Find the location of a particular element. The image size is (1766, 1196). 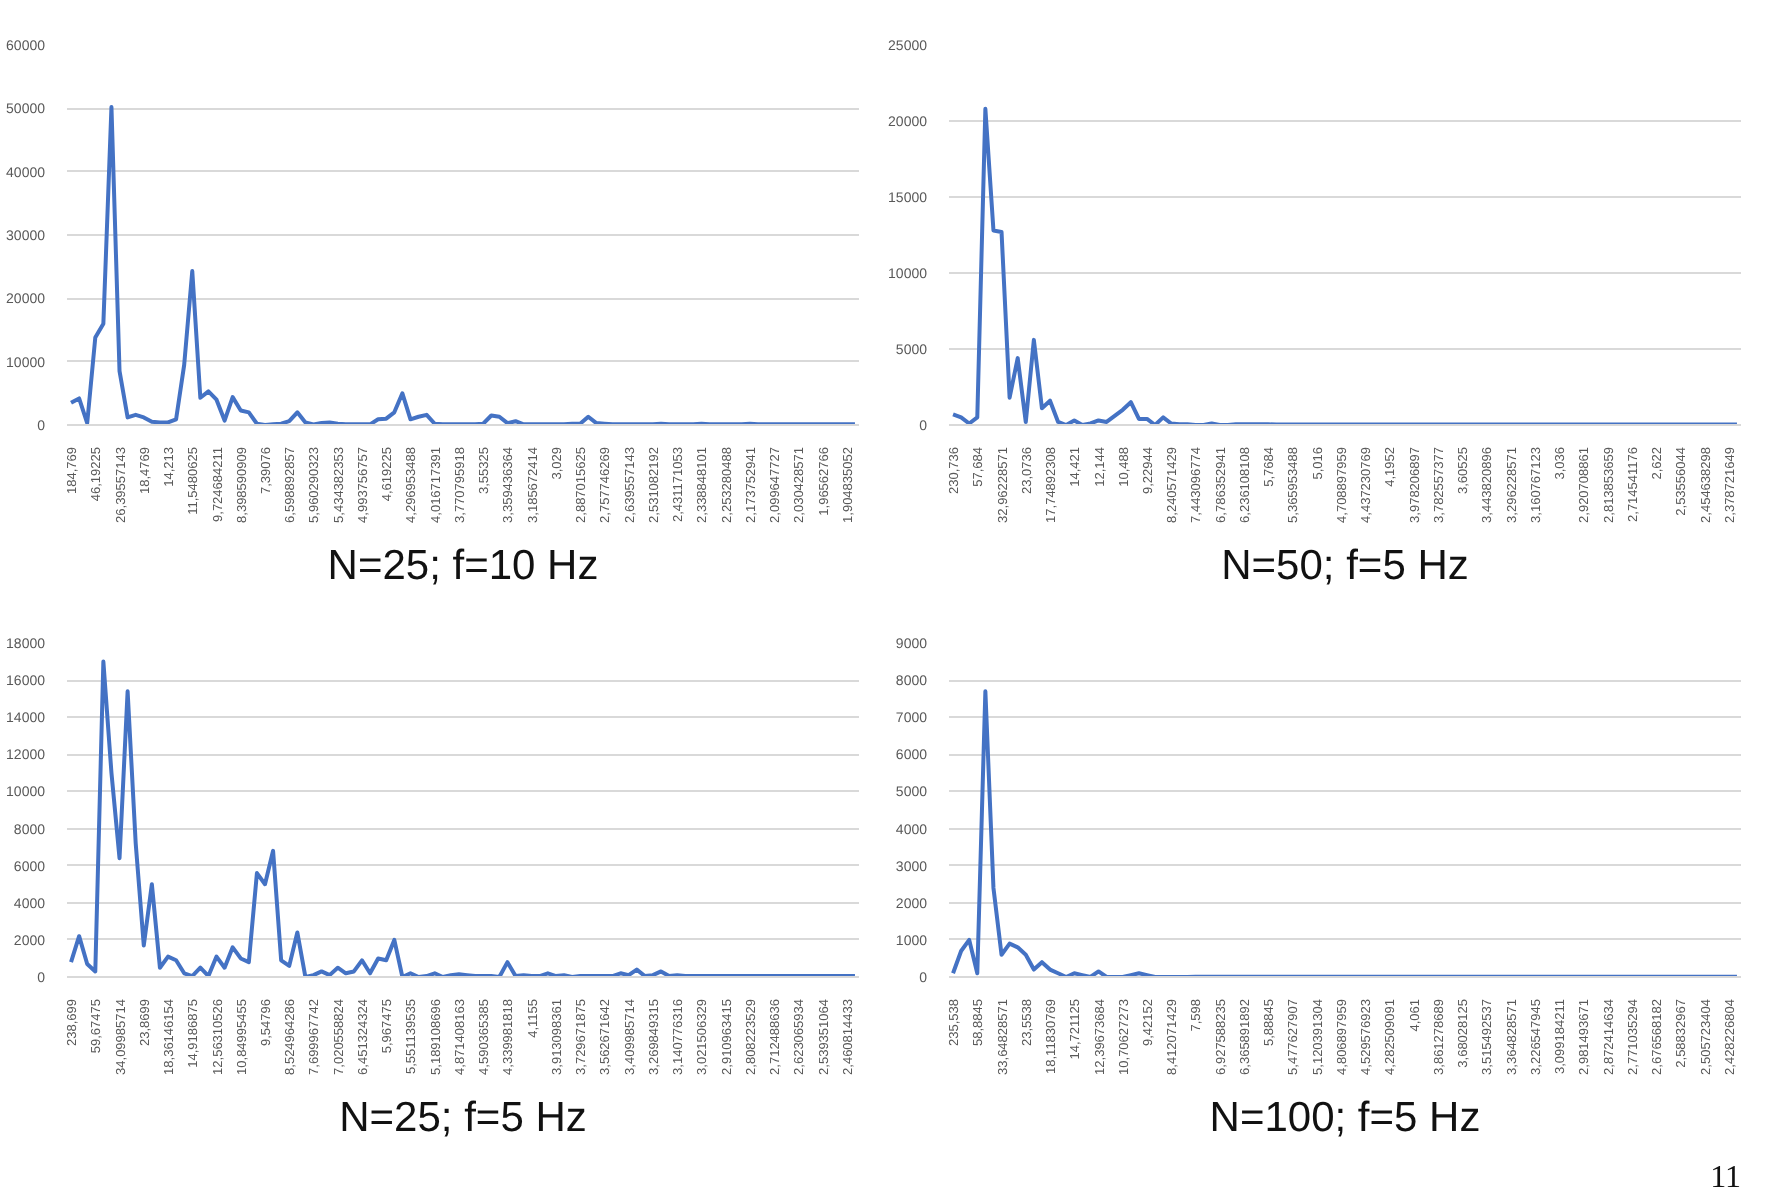

text: N=100; f=5 Hz is located at coordinates (1345, 1118).